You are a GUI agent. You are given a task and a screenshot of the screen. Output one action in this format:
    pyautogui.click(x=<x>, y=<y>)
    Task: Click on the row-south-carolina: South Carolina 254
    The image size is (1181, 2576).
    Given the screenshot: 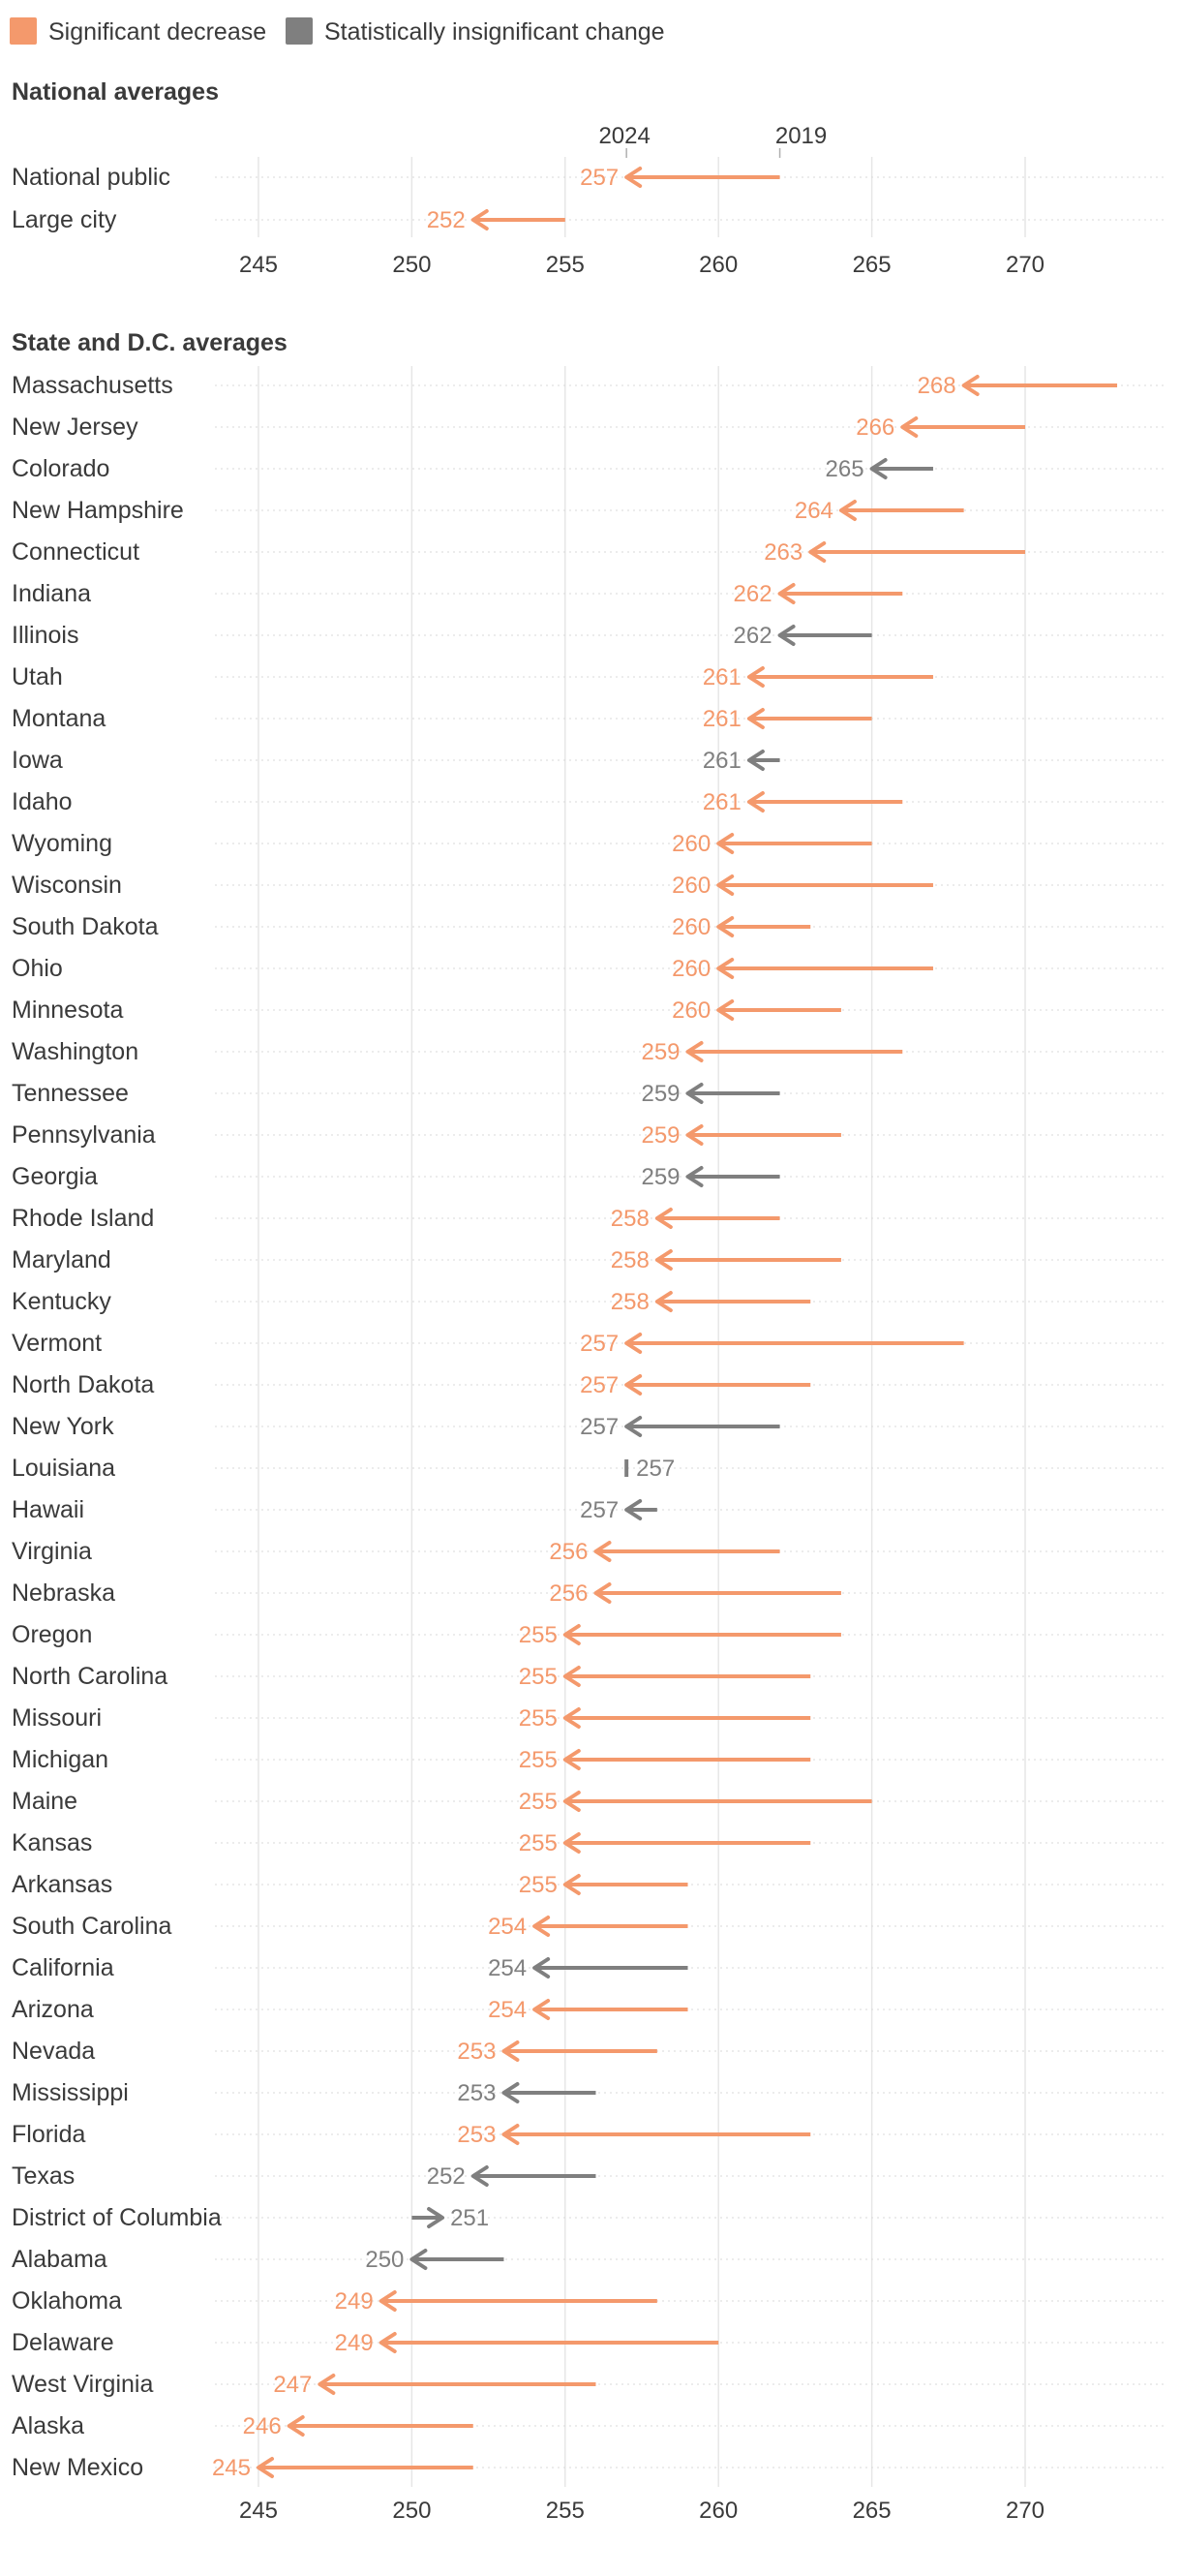 What is the action you would take?
    pyautogui.click(x=588, y=1926)
    